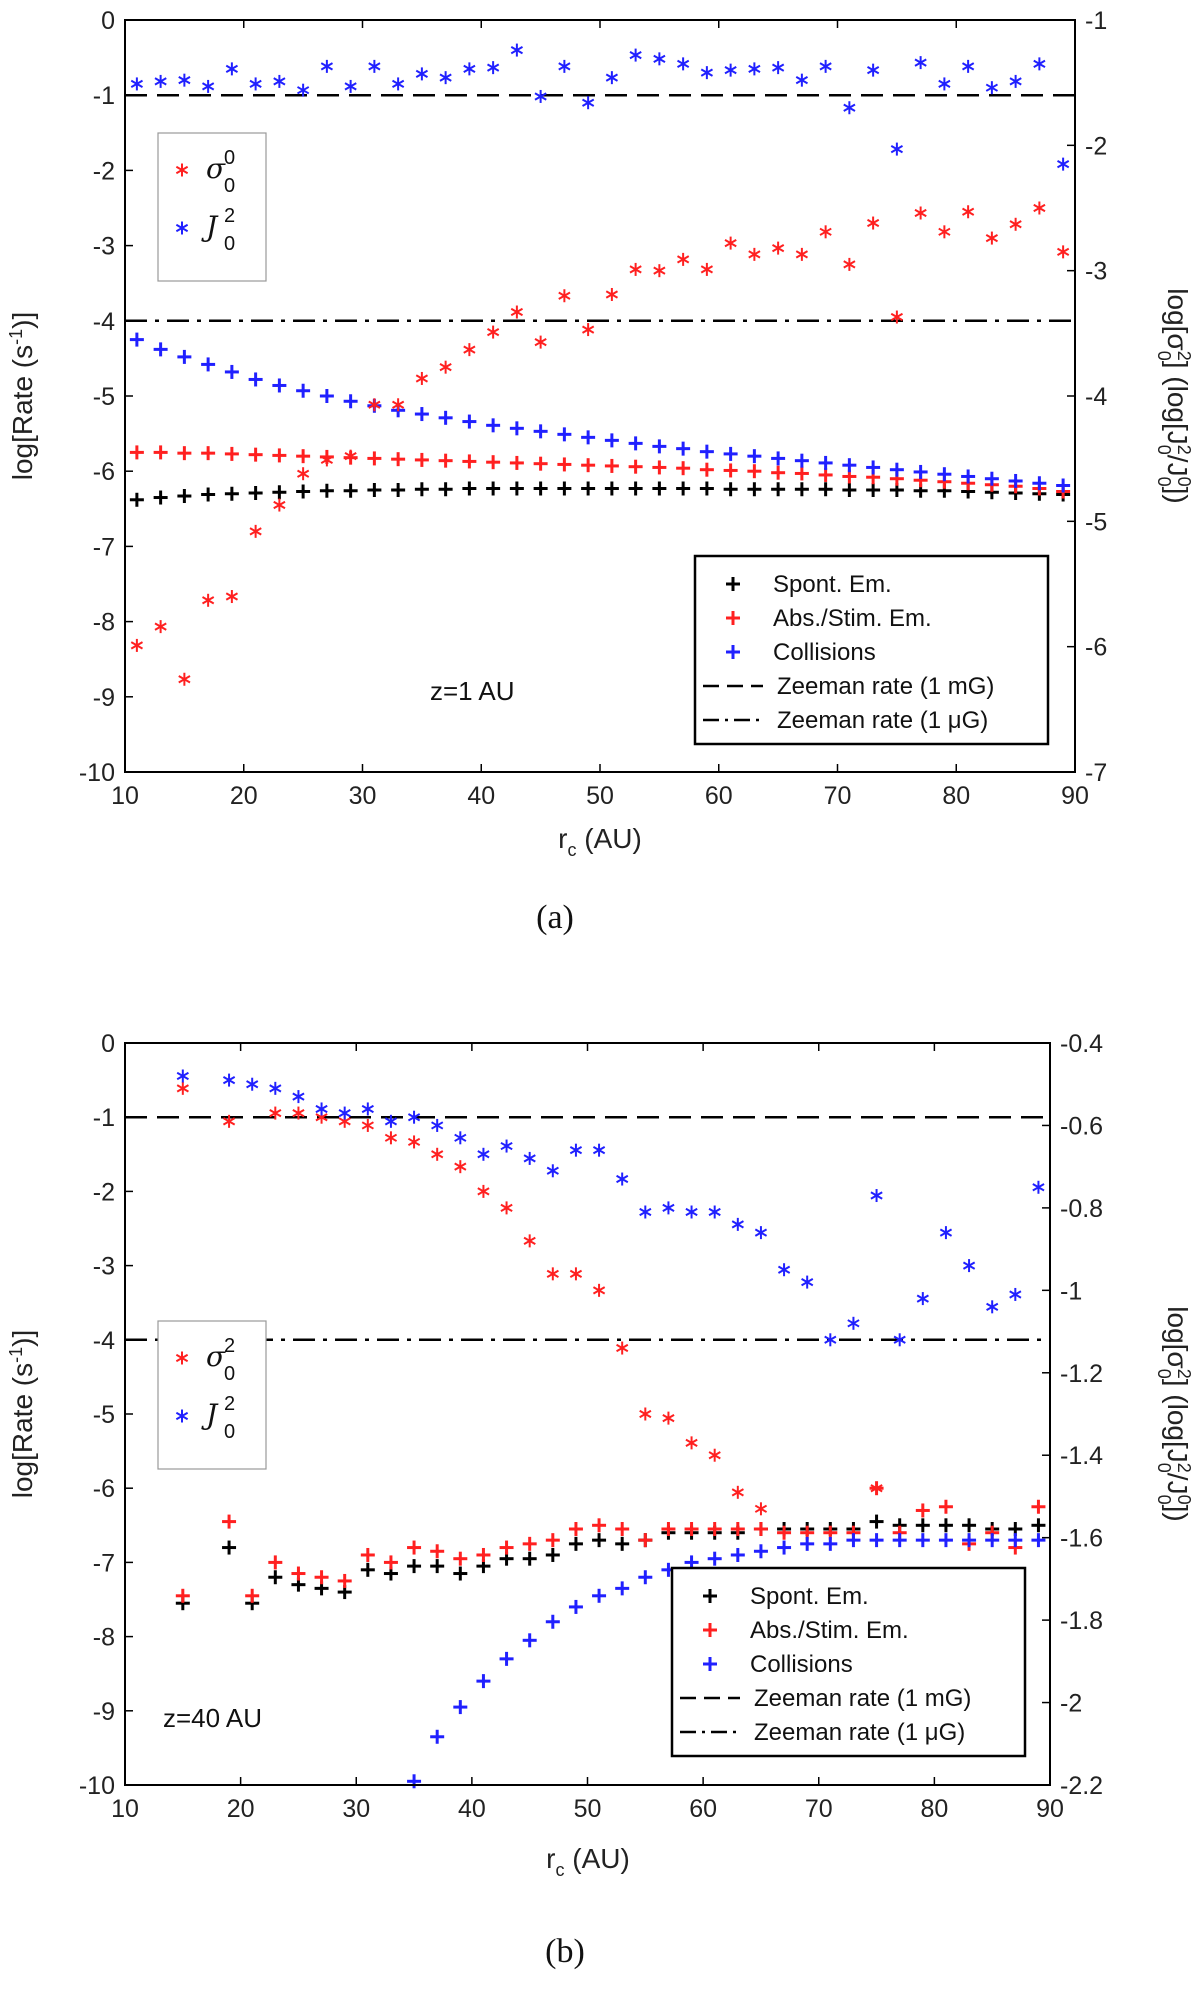  What do you see at coordinates (1075, 796) in the screenshot?
I see `x-tick-label: 90` at bounding box center [1075, 796].